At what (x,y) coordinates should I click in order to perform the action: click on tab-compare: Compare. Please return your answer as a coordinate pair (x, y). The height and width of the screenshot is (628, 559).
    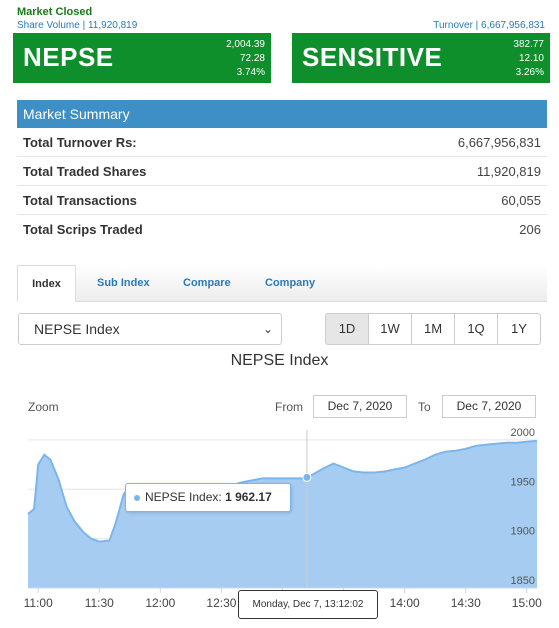
    Looking at the image, I should click on (207, 283).